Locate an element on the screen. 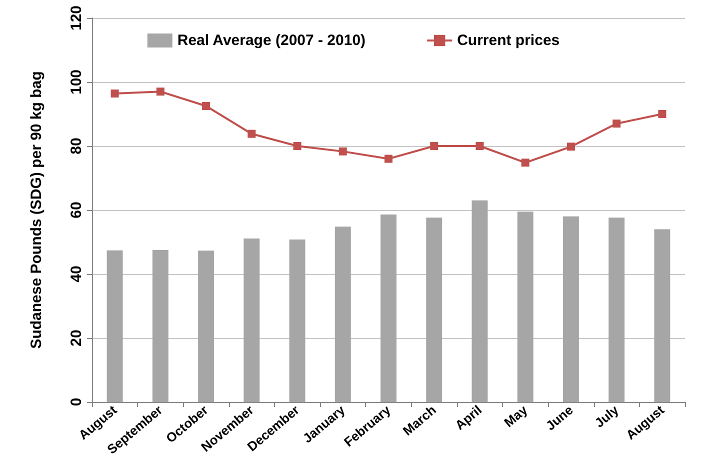  y-tick-label: 100 is located at coordinates (76, 82).